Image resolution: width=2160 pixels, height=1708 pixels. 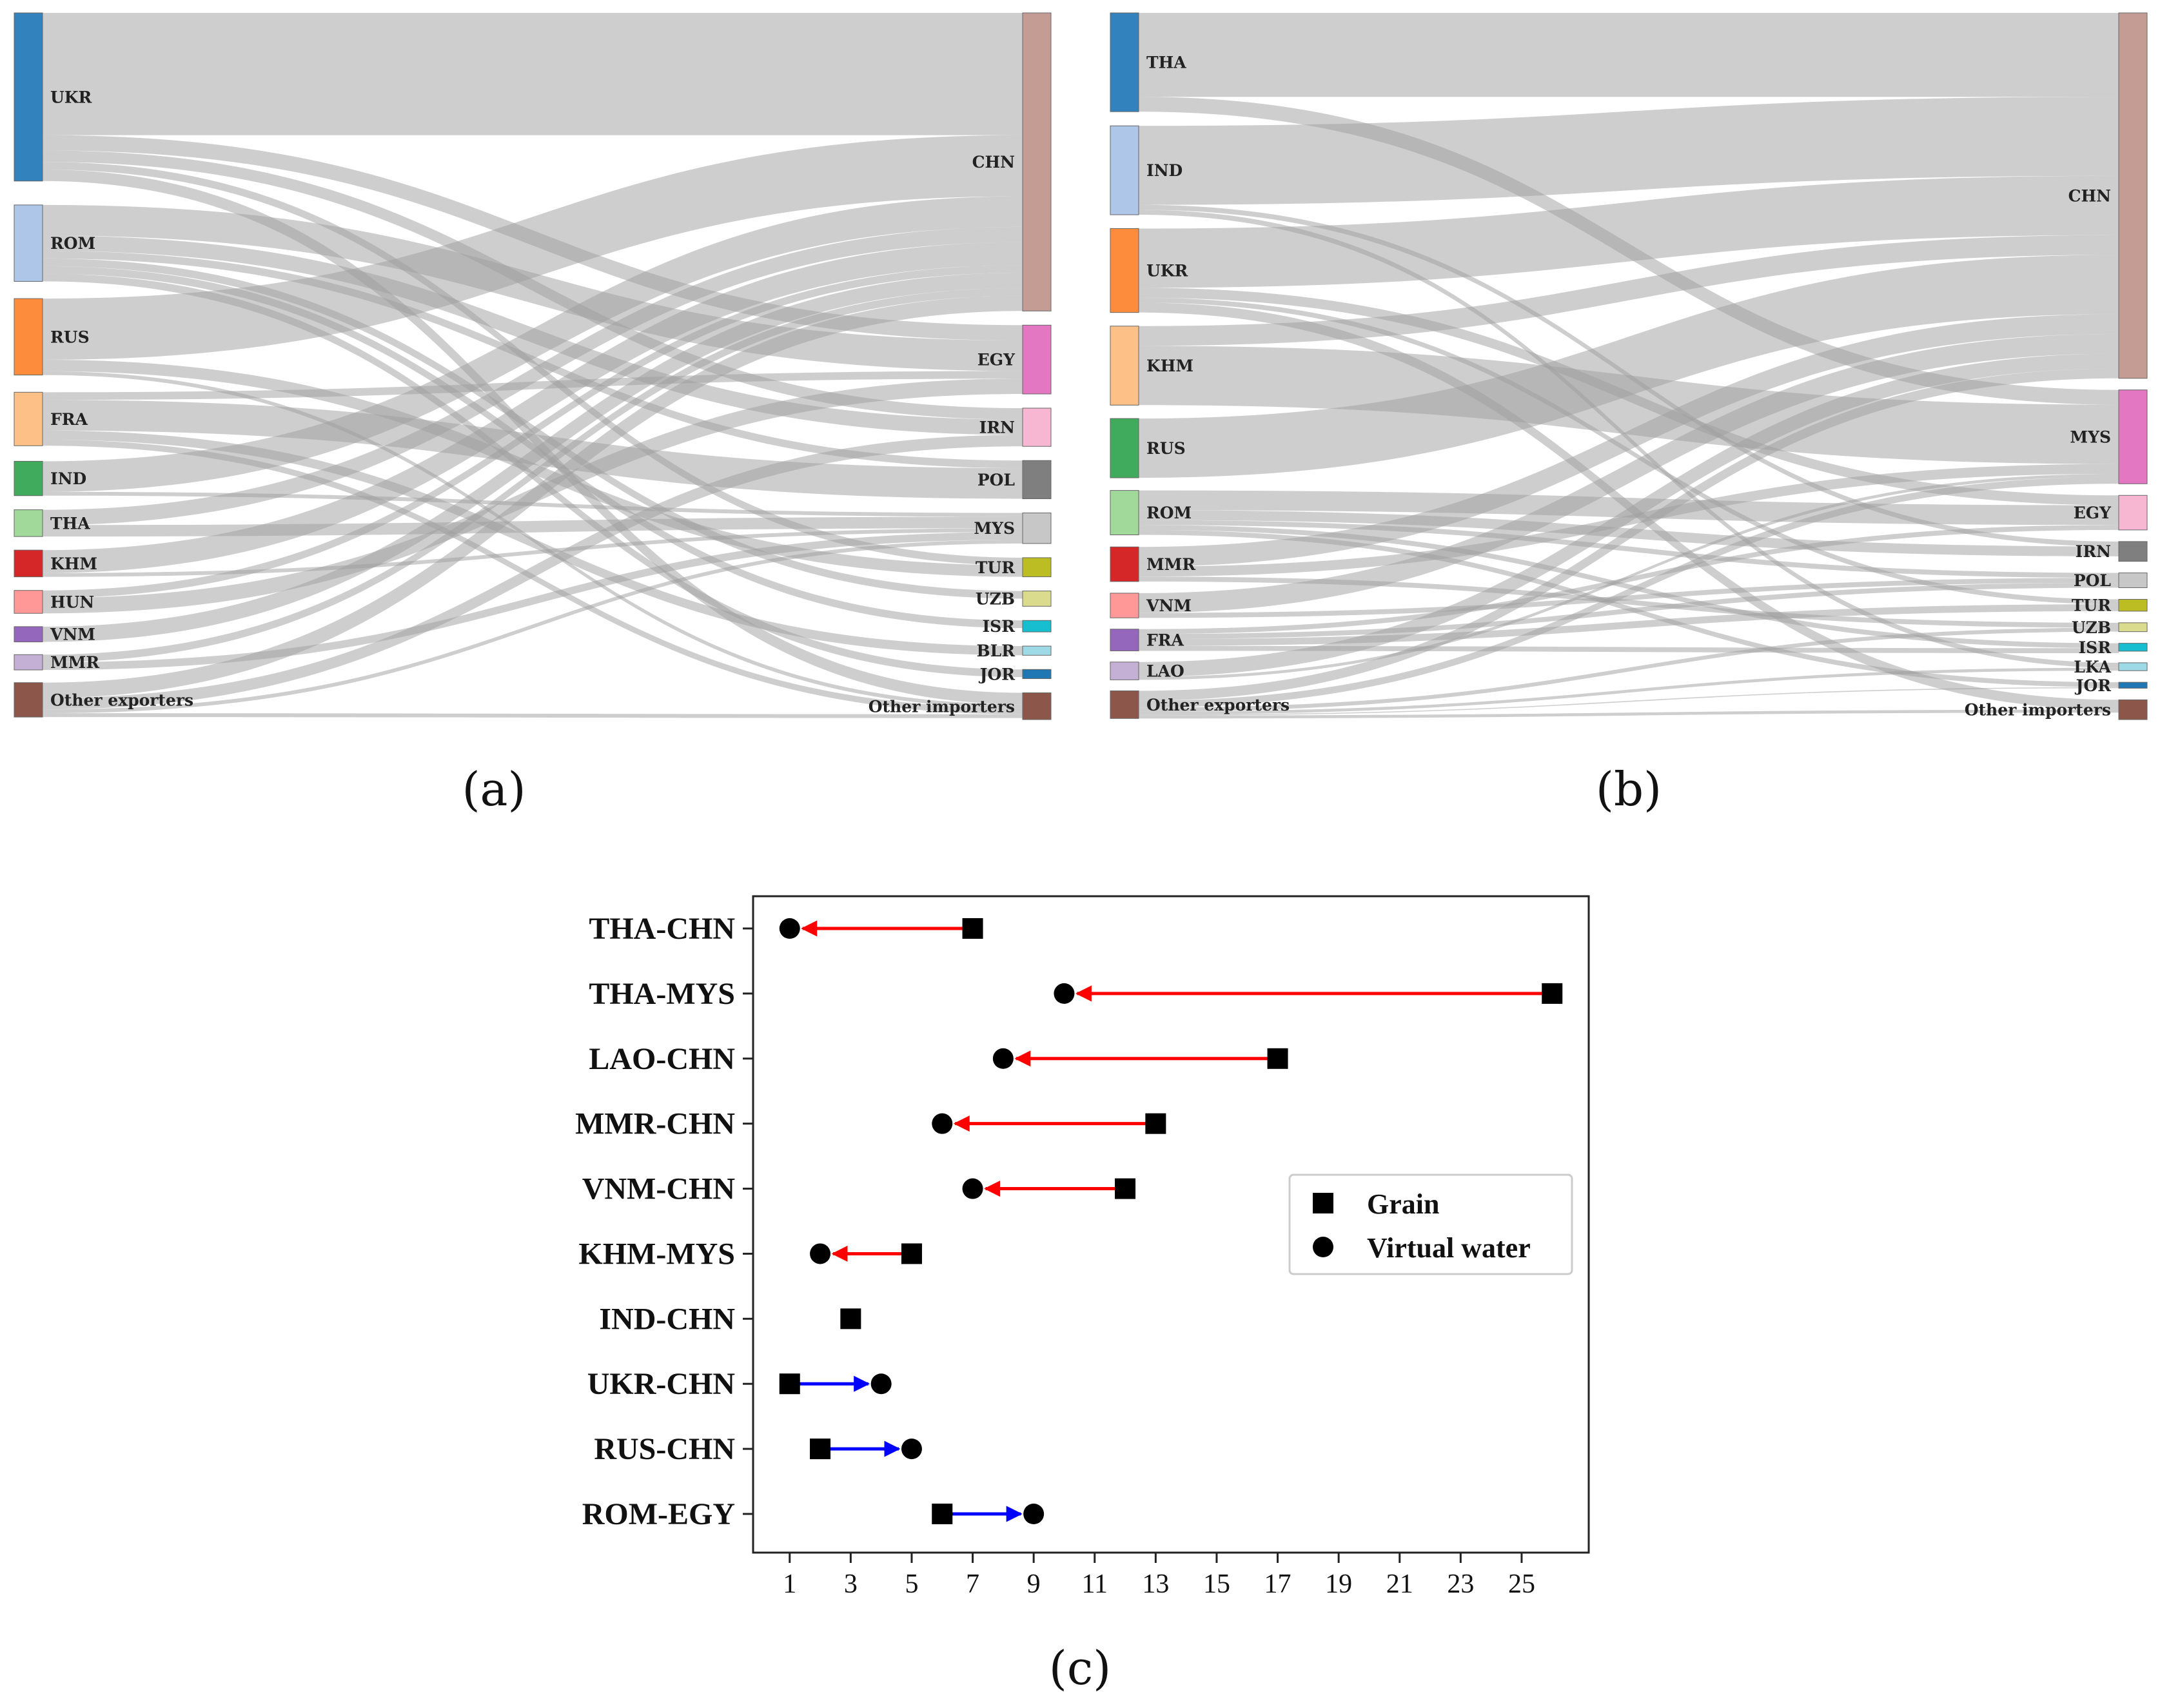 What do you see at coordinates (911, 1449) in the screenshot?
I see `virtual-water-marker-rus-chn` at bounding box center [911, 1449].